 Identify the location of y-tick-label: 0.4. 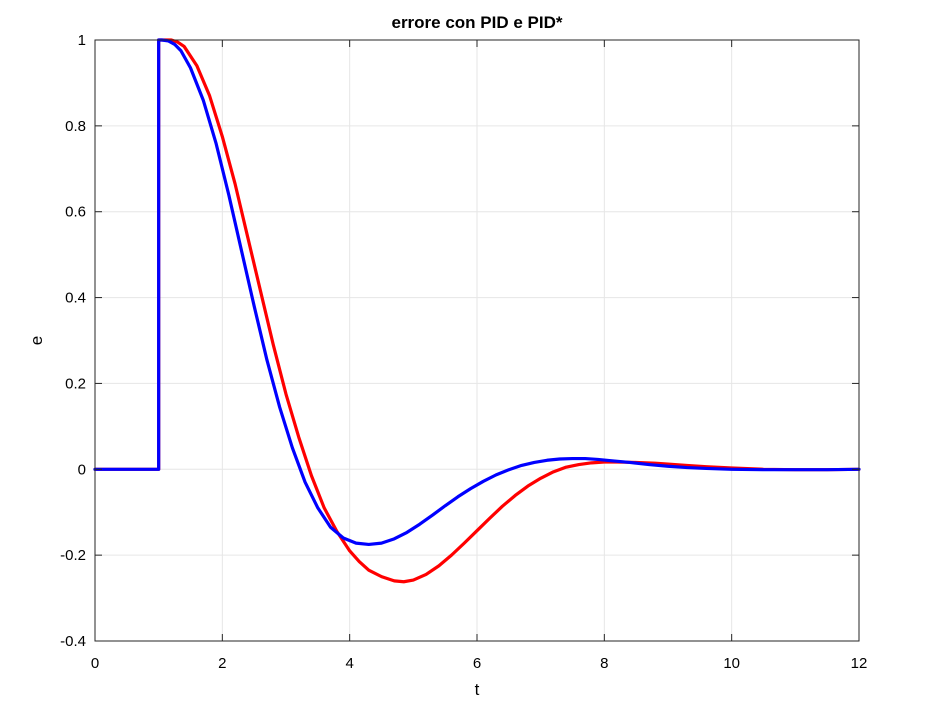
(75, 298).